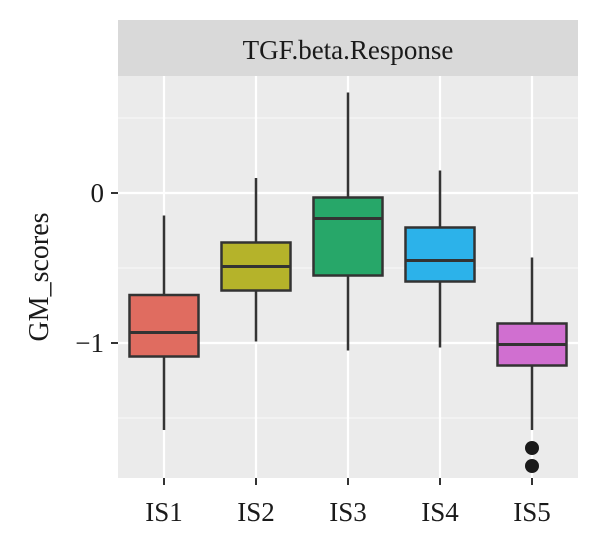 The height and width of the screenshot is (544, 600). What do you see at coordinates (256, 512) in the screenshot?
I see `x-tick-label: IS2` at bounding box center [256, 512].